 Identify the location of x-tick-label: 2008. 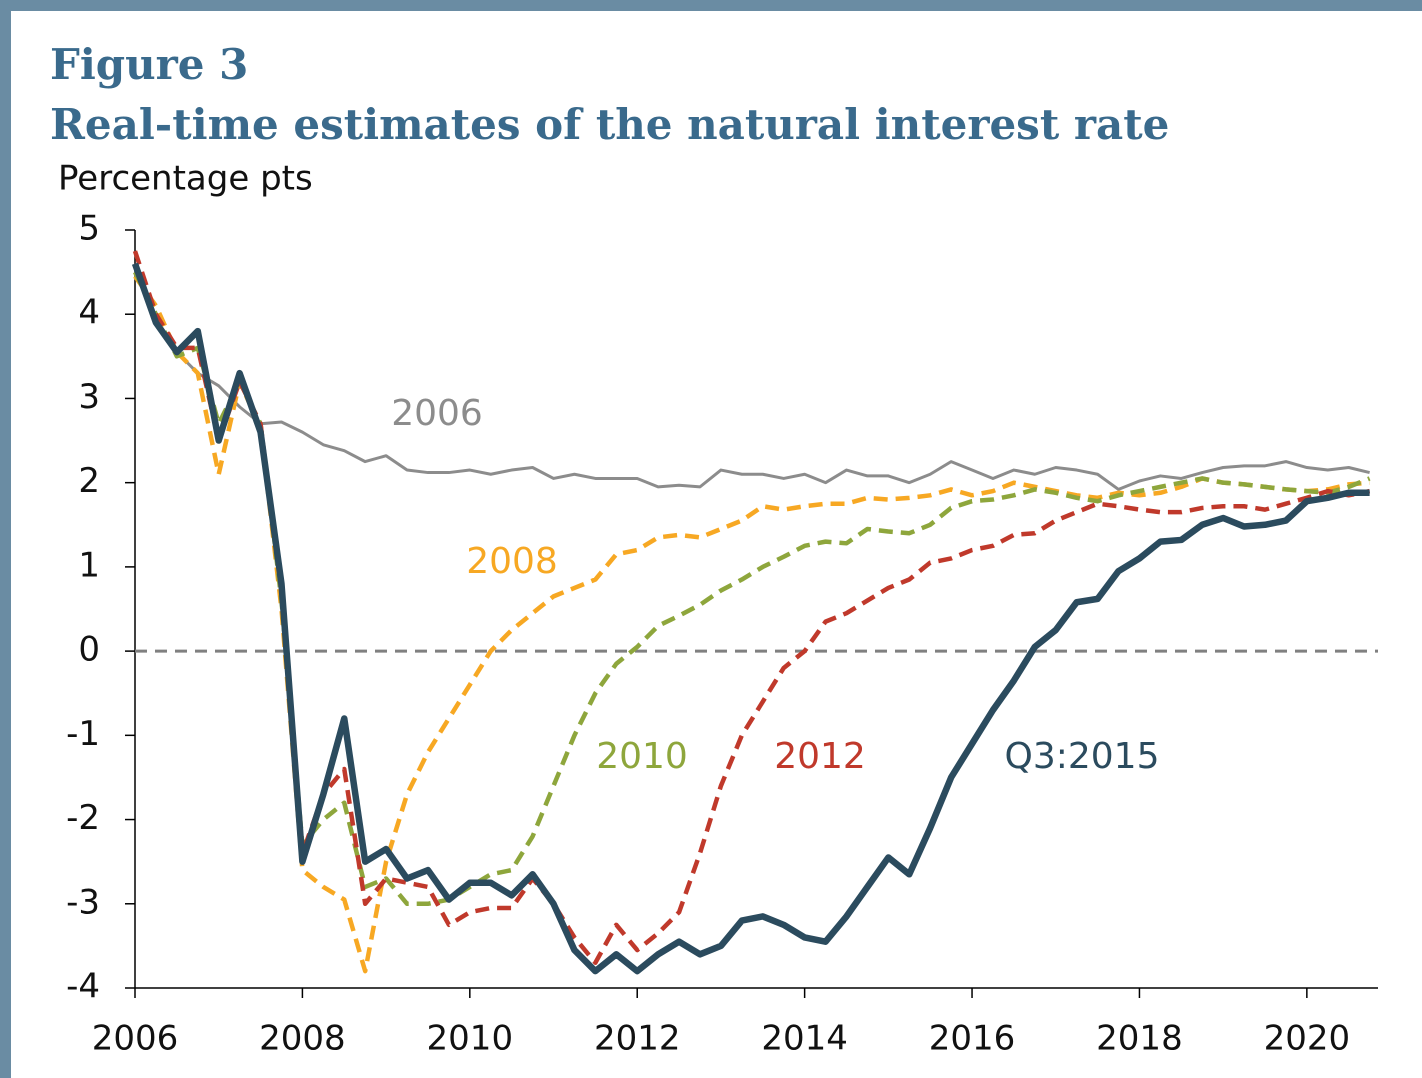
(302, 1039).